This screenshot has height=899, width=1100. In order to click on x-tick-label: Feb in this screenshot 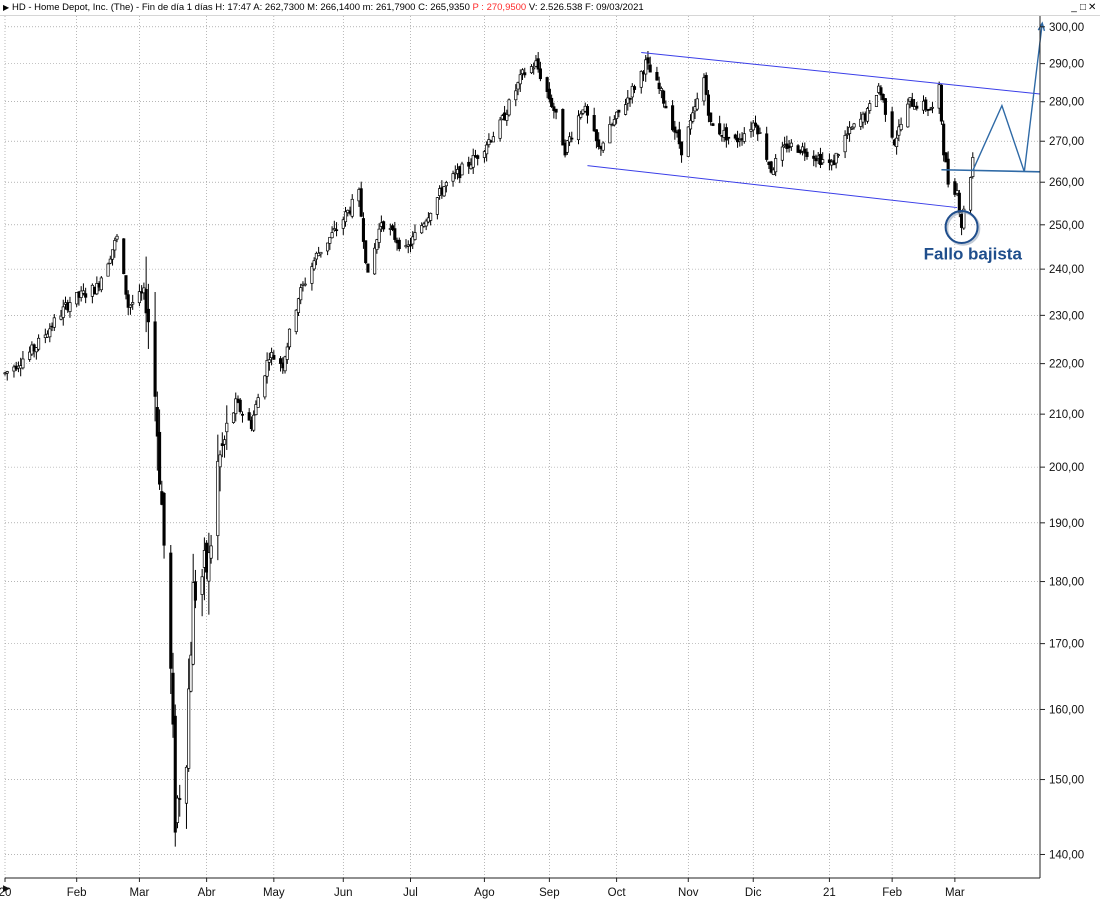, I will do `click(77, 893)`.